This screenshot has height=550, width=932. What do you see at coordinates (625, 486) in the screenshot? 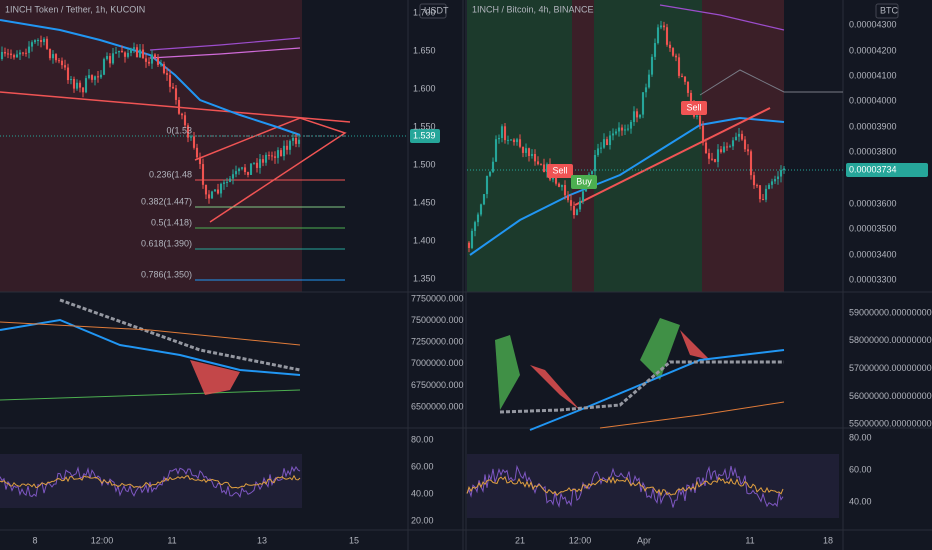
I see `rsi-line` at bounding box center [625, 486].